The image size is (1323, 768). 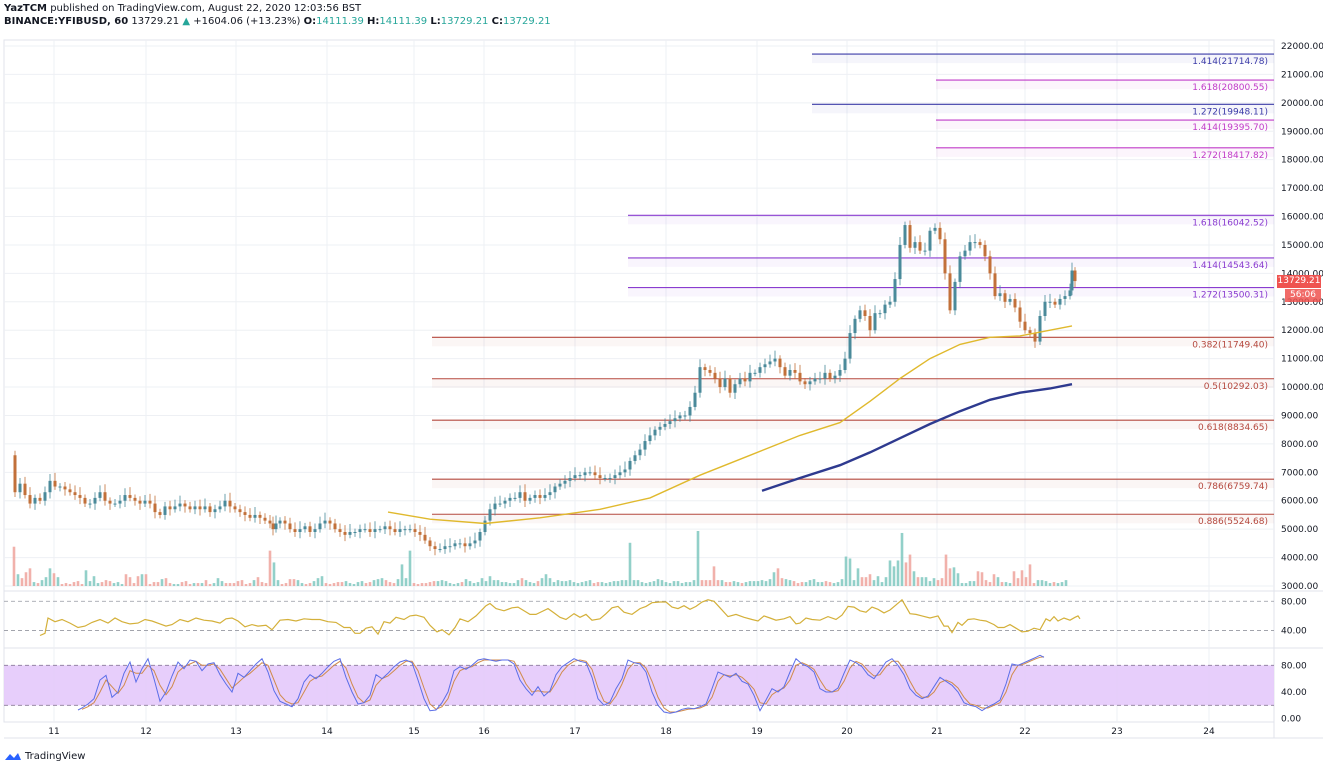 What do you see at coordinates (1233, 487) in the screenshot?
I see `svg-text: 0.786(6759.74)` at bounding box center [1233, 487].